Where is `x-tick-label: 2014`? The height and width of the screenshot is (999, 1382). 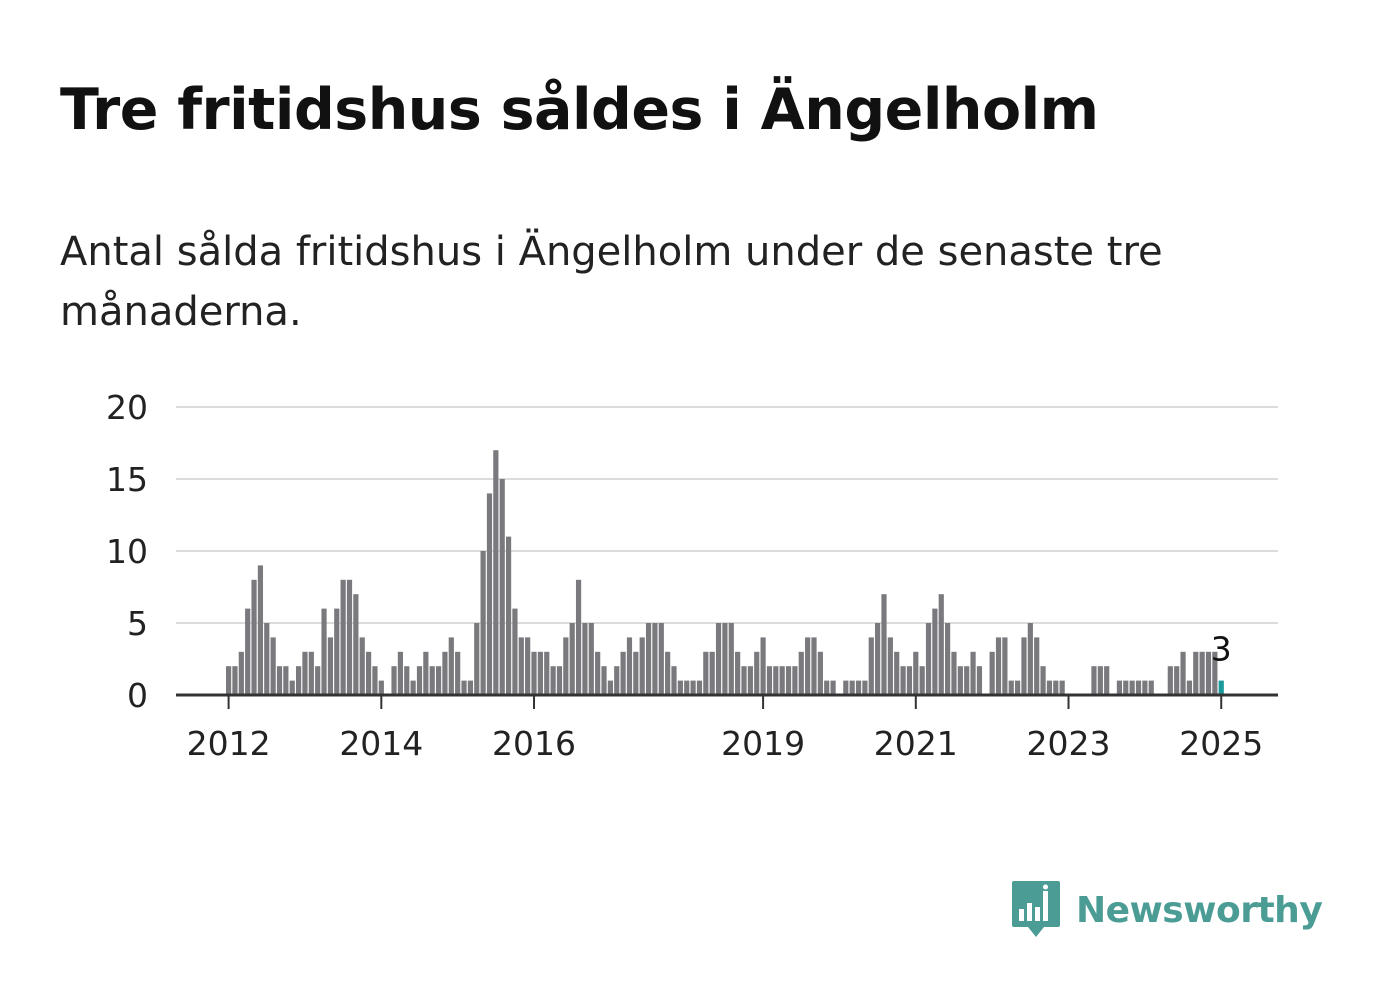
x-tick-label: 2014 is located at coordinates (381, 743).